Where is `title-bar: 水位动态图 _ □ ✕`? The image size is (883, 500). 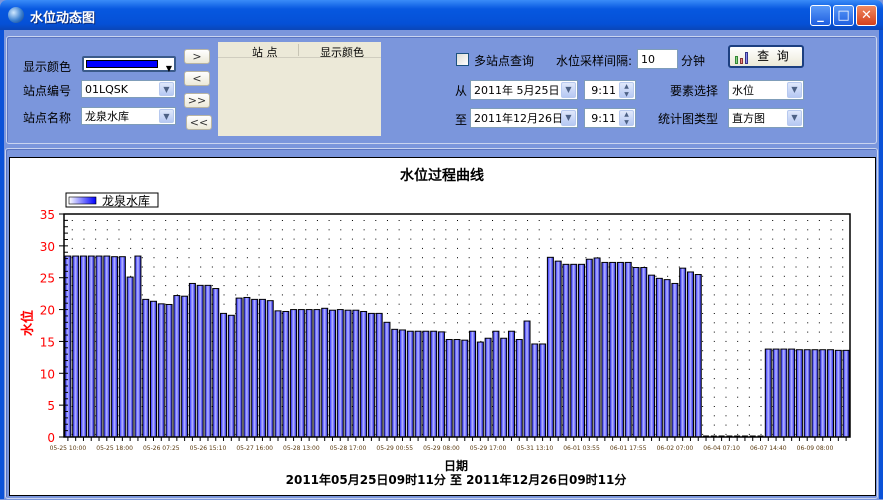
title-bar: 水位动态图 _ □ ✕ is located at coordinates (441, 15).